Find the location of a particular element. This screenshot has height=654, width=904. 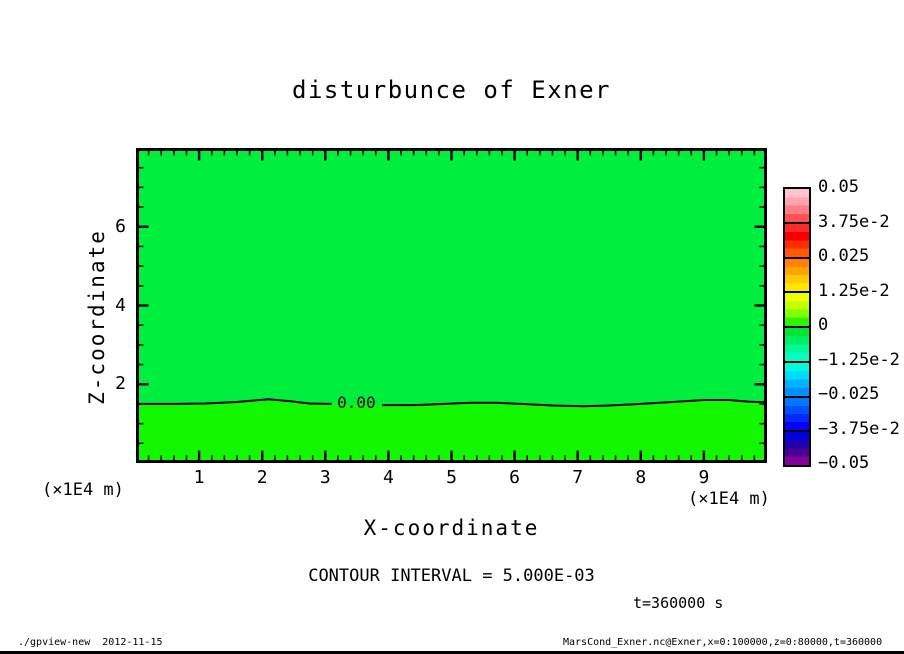

colorbar-tick-label: 3.75e-2 is located at coordinates (854, 221).